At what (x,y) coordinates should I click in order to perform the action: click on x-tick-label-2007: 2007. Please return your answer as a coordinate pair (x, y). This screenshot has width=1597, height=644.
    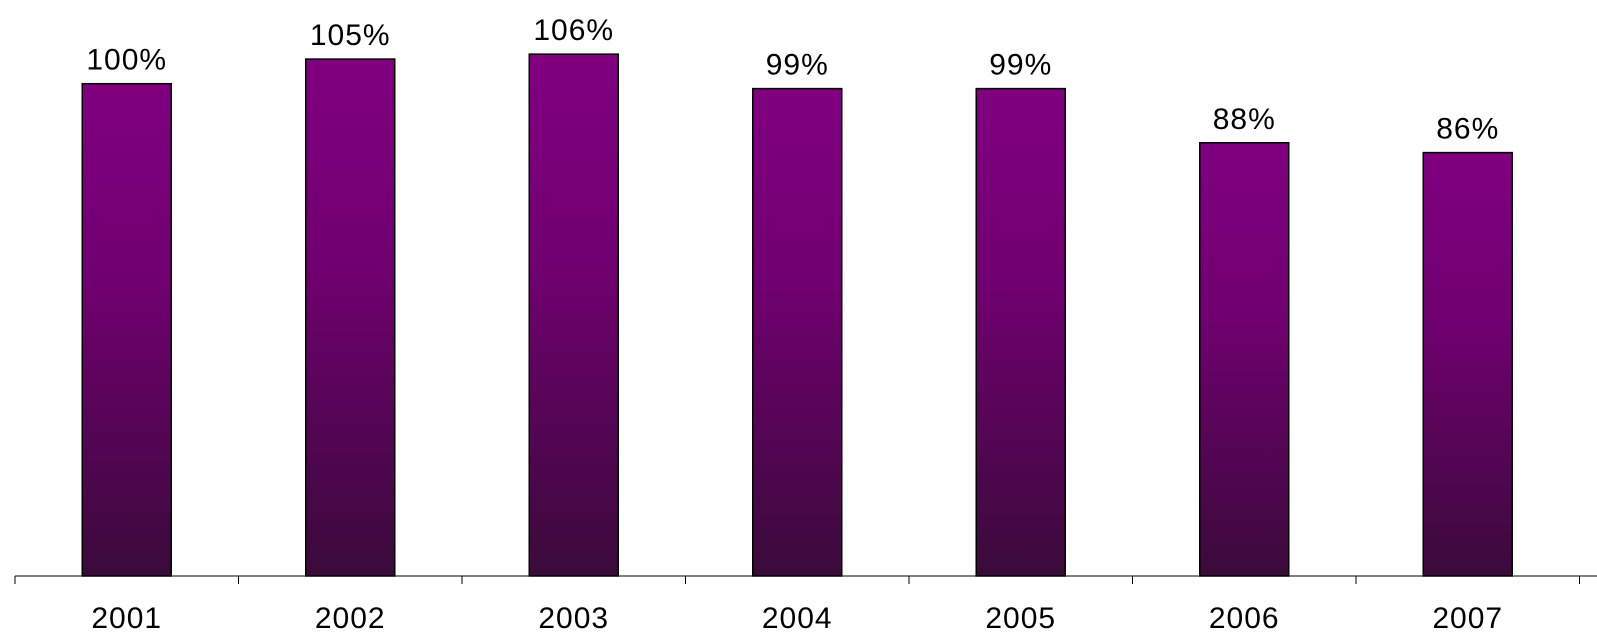
    Looking at the image, I should click on (1467, 618).